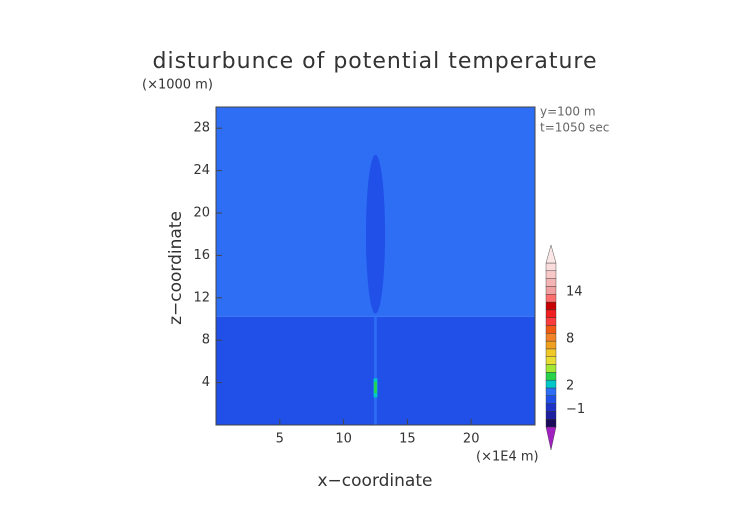  Describe the element at coordinates (507, 457) in the screenshot. I see `x-unit: (×1E4 m)` at that location.